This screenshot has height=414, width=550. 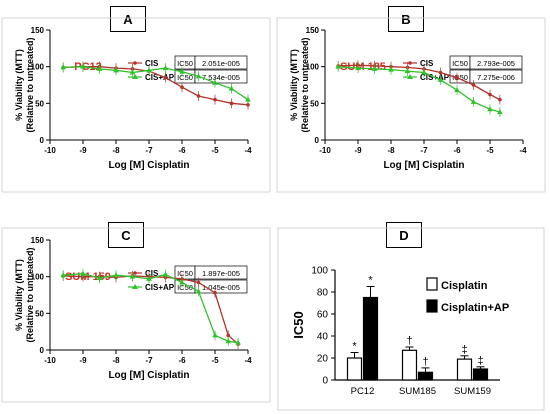 What do you see at coordinates (152, 63) in the screenshot?
I see `legend-label: CIS` at bounding box center [152, 63].